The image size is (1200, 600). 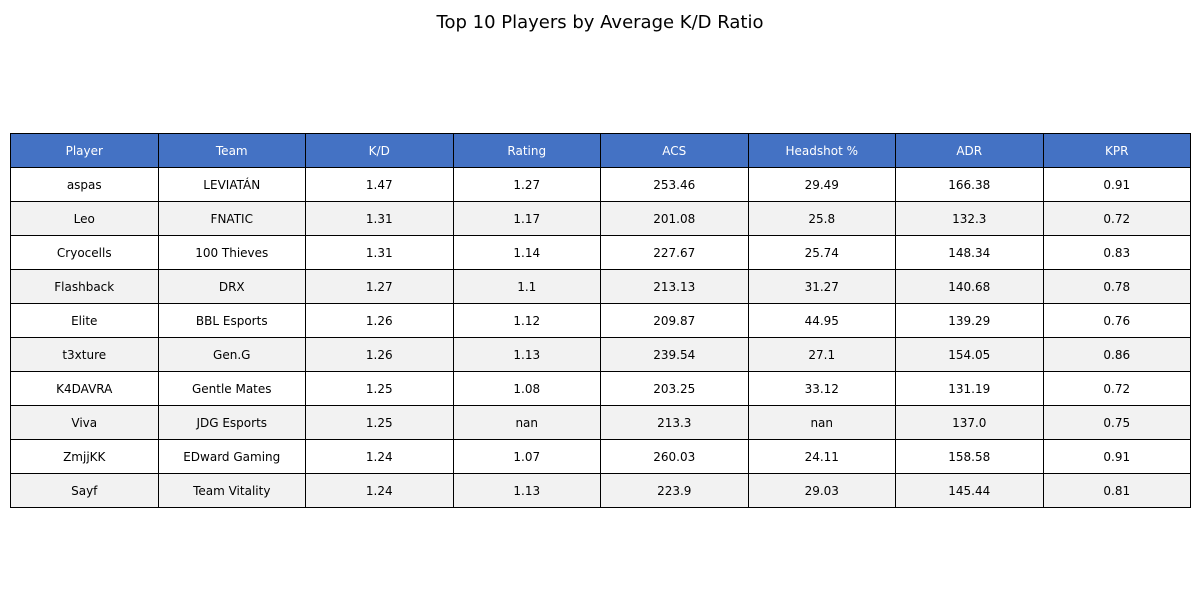 What do you see at coordinates (674, 422) in the screenshot?
I see `table-cell: 213.3` at bounding box center [674, 422].